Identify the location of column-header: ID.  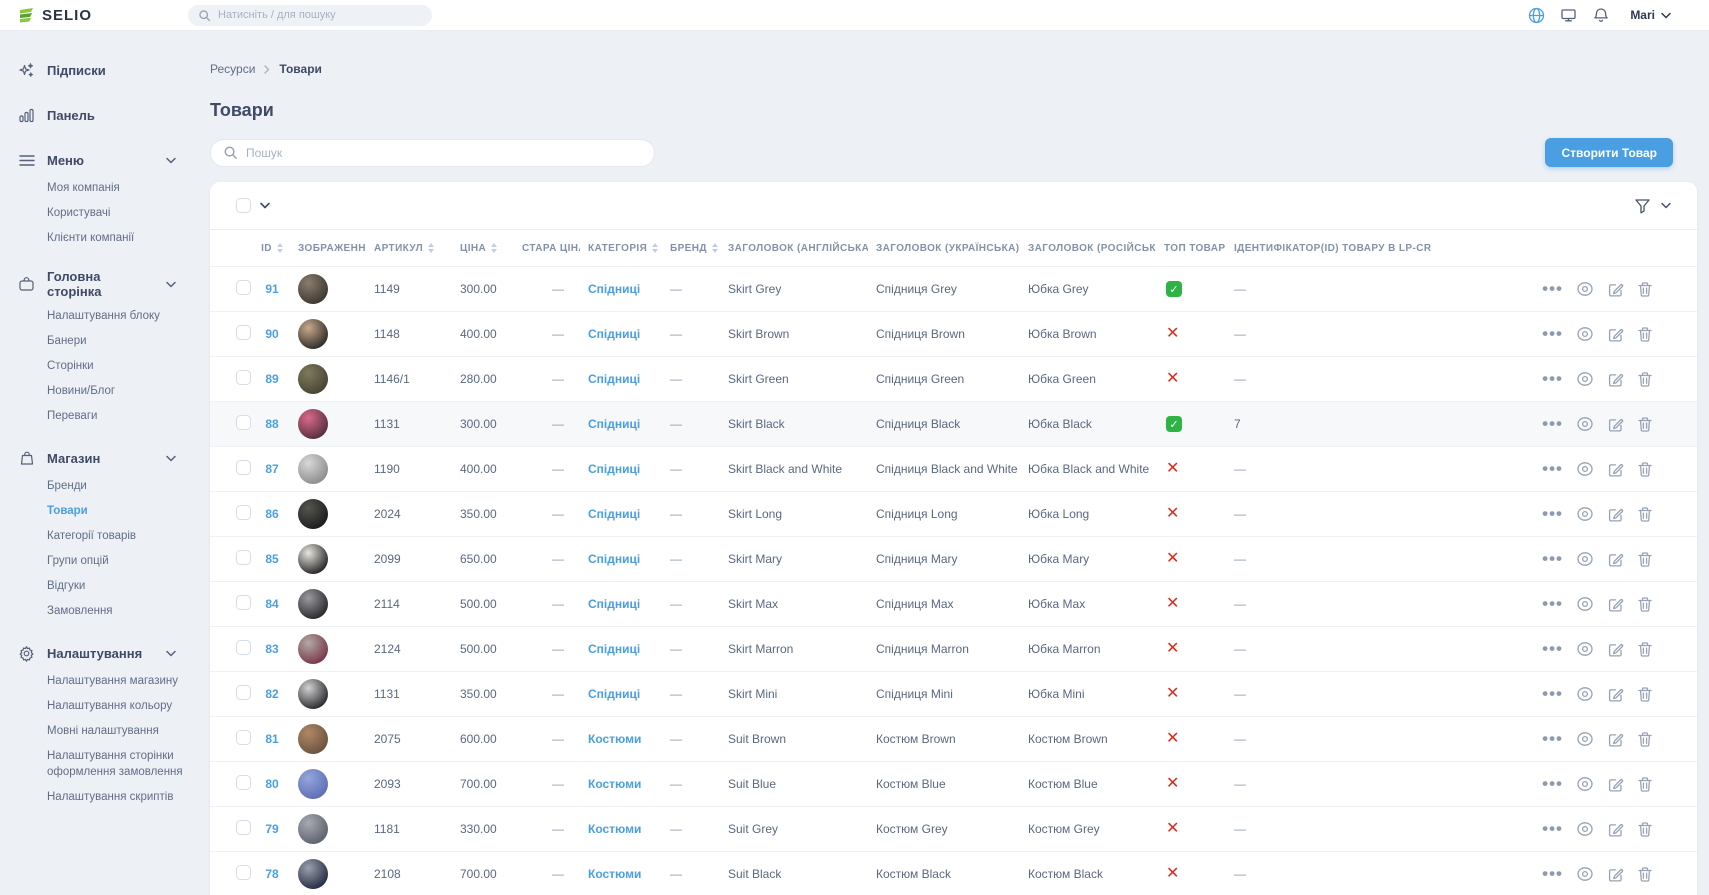
(272, 248).